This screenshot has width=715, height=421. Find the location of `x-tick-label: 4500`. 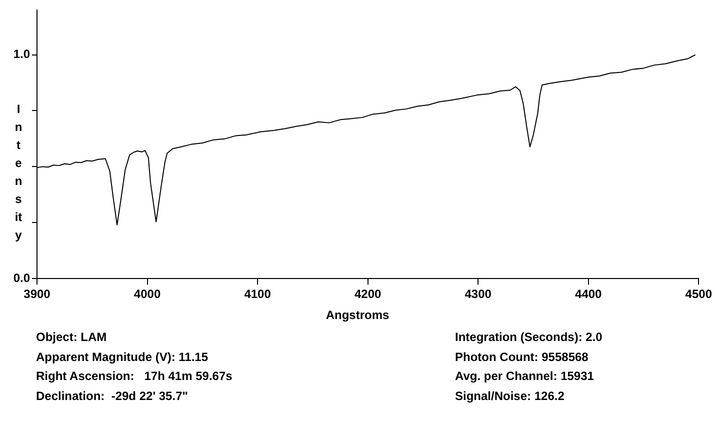

x-tick-label: 4500 is located at coordinates (698, 294).